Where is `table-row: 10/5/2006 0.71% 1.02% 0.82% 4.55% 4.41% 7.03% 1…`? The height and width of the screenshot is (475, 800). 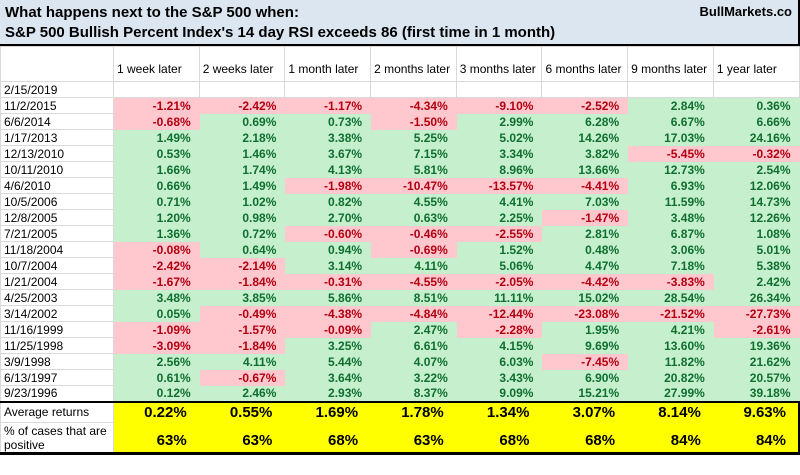 table-row: 10/5/2006 0.71% 1.02% 0.82% 4.55% 4.41% 7.03% 1… is located at coordinates (400, 201).